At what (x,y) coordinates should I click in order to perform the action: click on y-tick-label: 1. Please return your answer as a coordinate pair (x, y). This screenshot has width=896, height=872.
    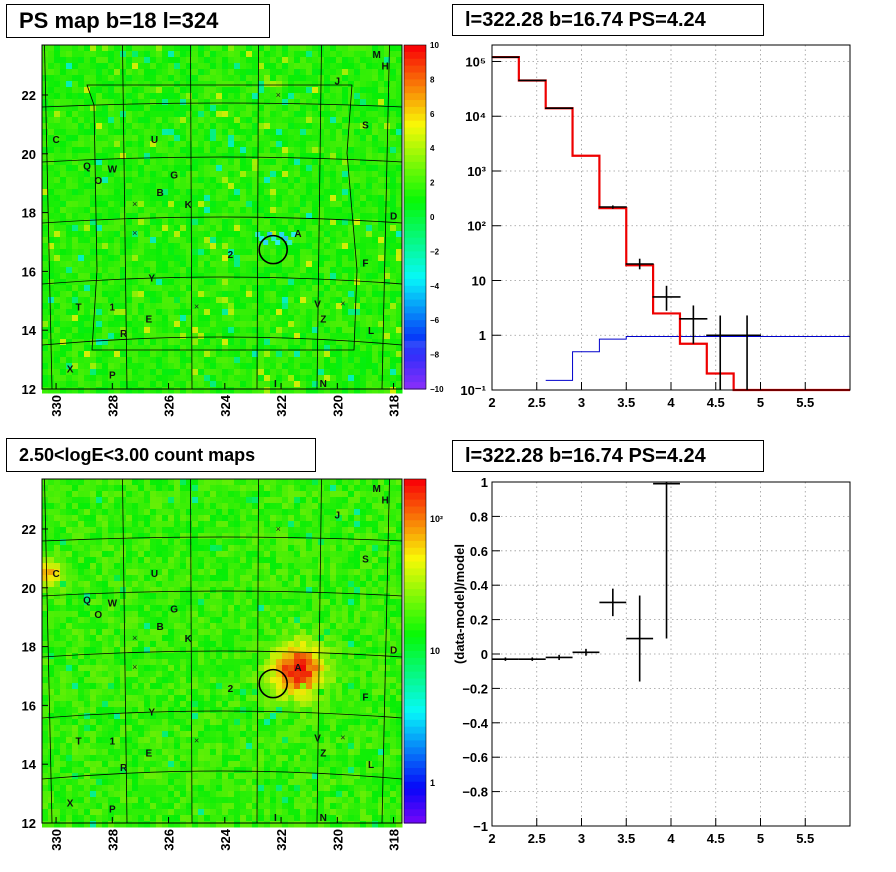
    Looking at the image, I should click on (482, 335).